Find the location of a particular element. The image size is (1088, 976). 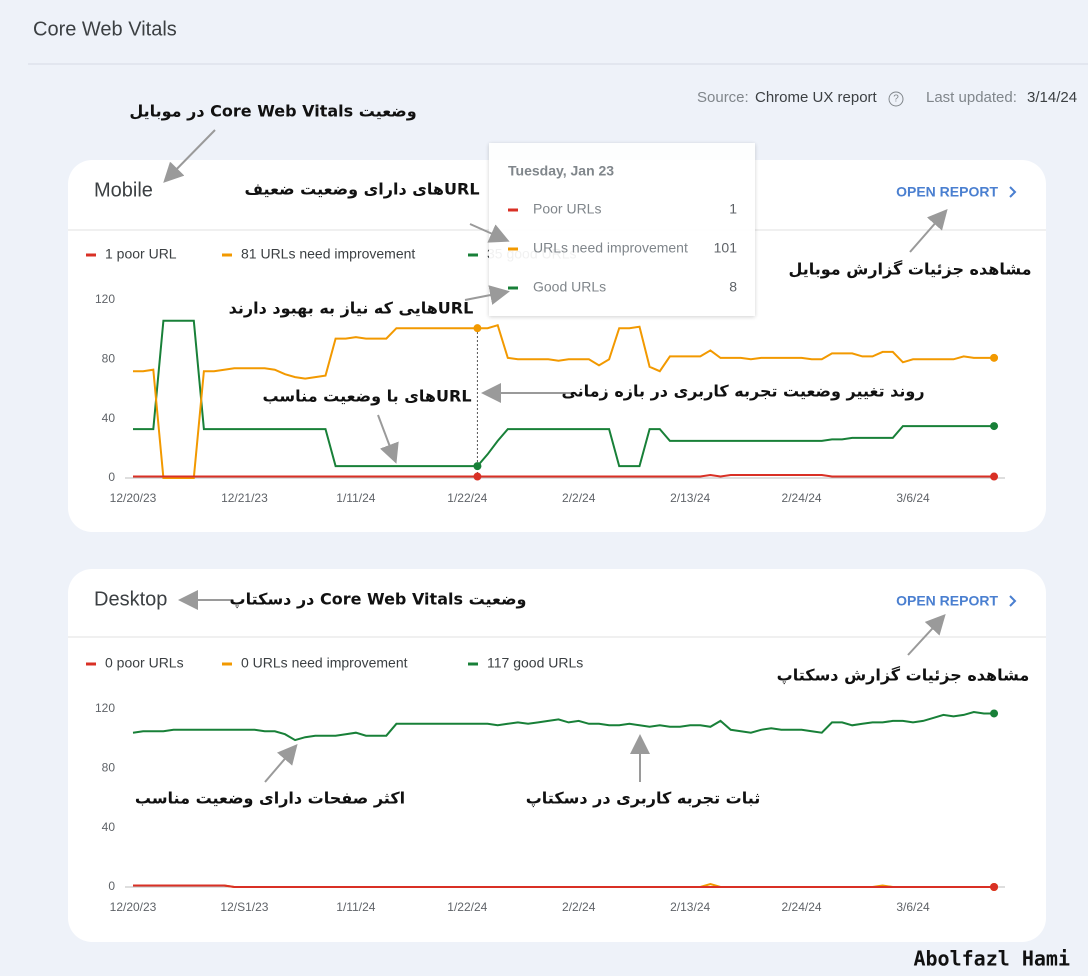

annotation: مشاهده جزئیات گزارش موبایل is located at coordinates (909, 269).